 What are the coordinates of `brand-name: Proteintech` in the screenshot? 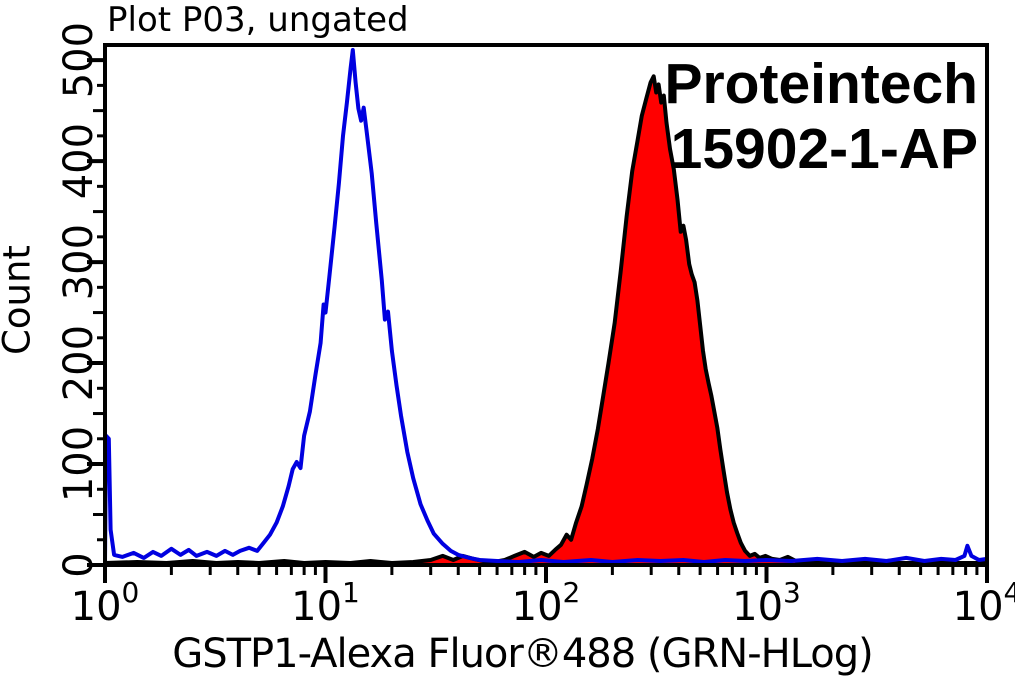 It's located at (821, 84).